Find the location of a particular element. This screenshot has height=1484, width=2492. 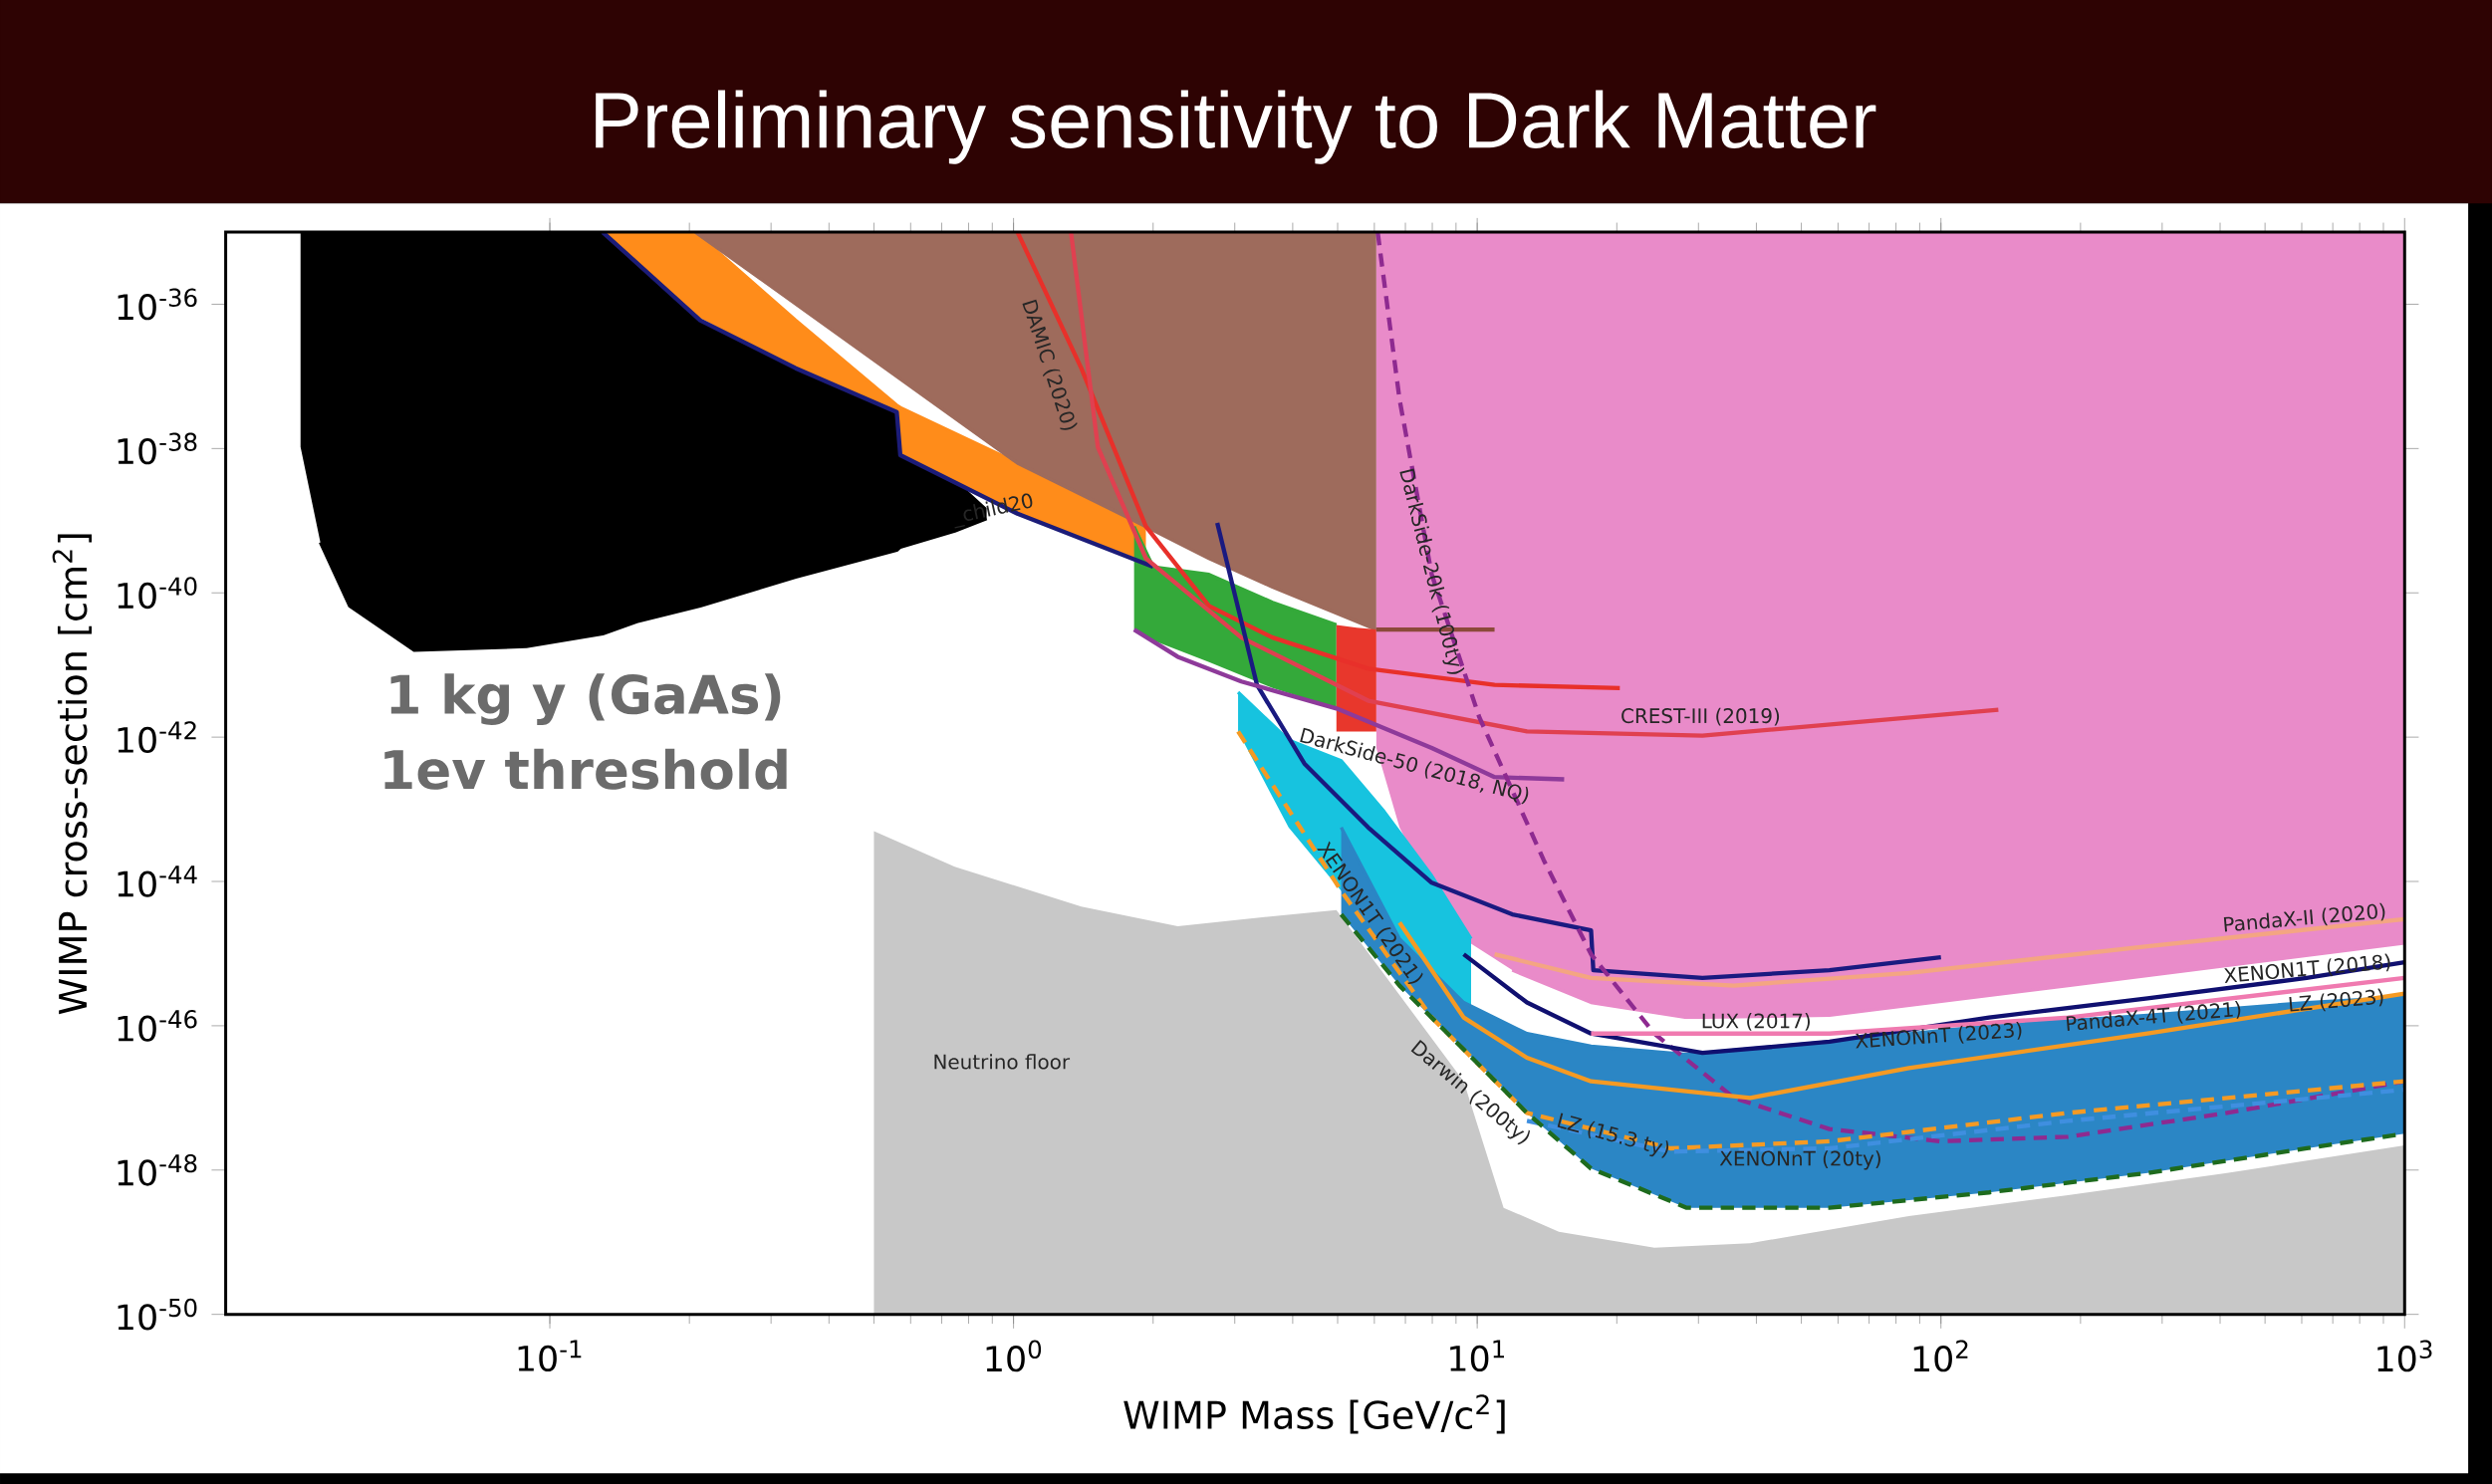

annotation: XENON1T (2018) is located at coordinates (2307, 968).